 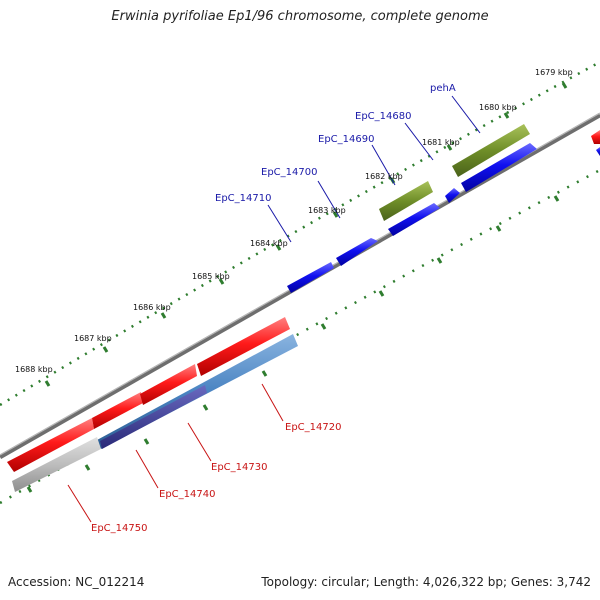 I want to click on gene-label-epc-14710: EpC_14710, so click(x=243, y=198).